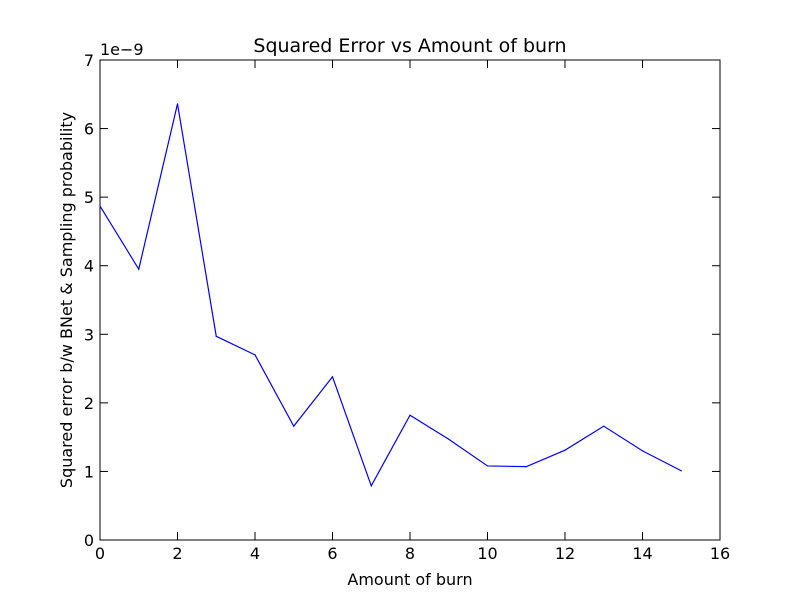  I want to click on x-tick-label: 14, so click(642, 553).